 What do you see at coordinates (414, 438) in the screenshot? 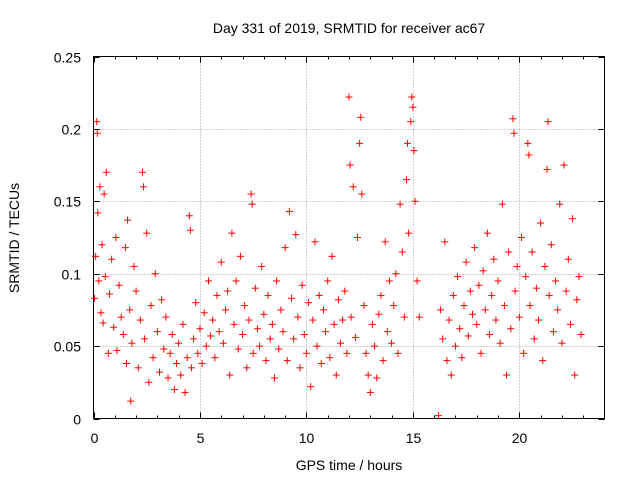
I see `x-tick-label: 15` at bounding box center [414, 438].